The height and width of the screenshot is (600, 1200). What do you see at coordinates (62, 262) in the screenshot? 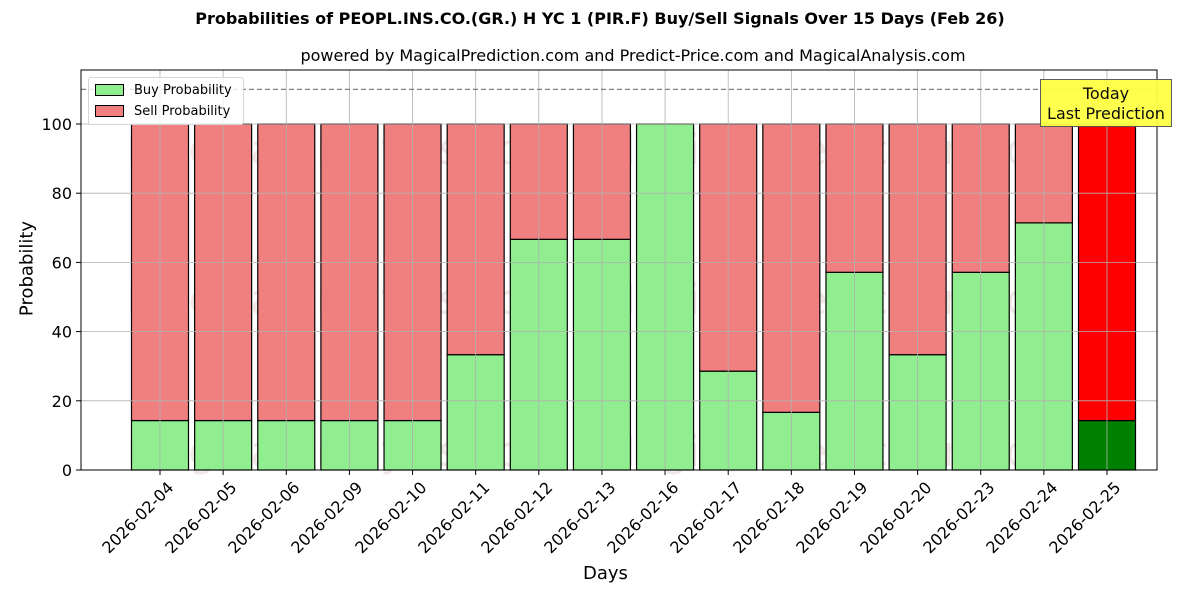
I see `y-tick-label: 60` at bounding box center [62, 262].